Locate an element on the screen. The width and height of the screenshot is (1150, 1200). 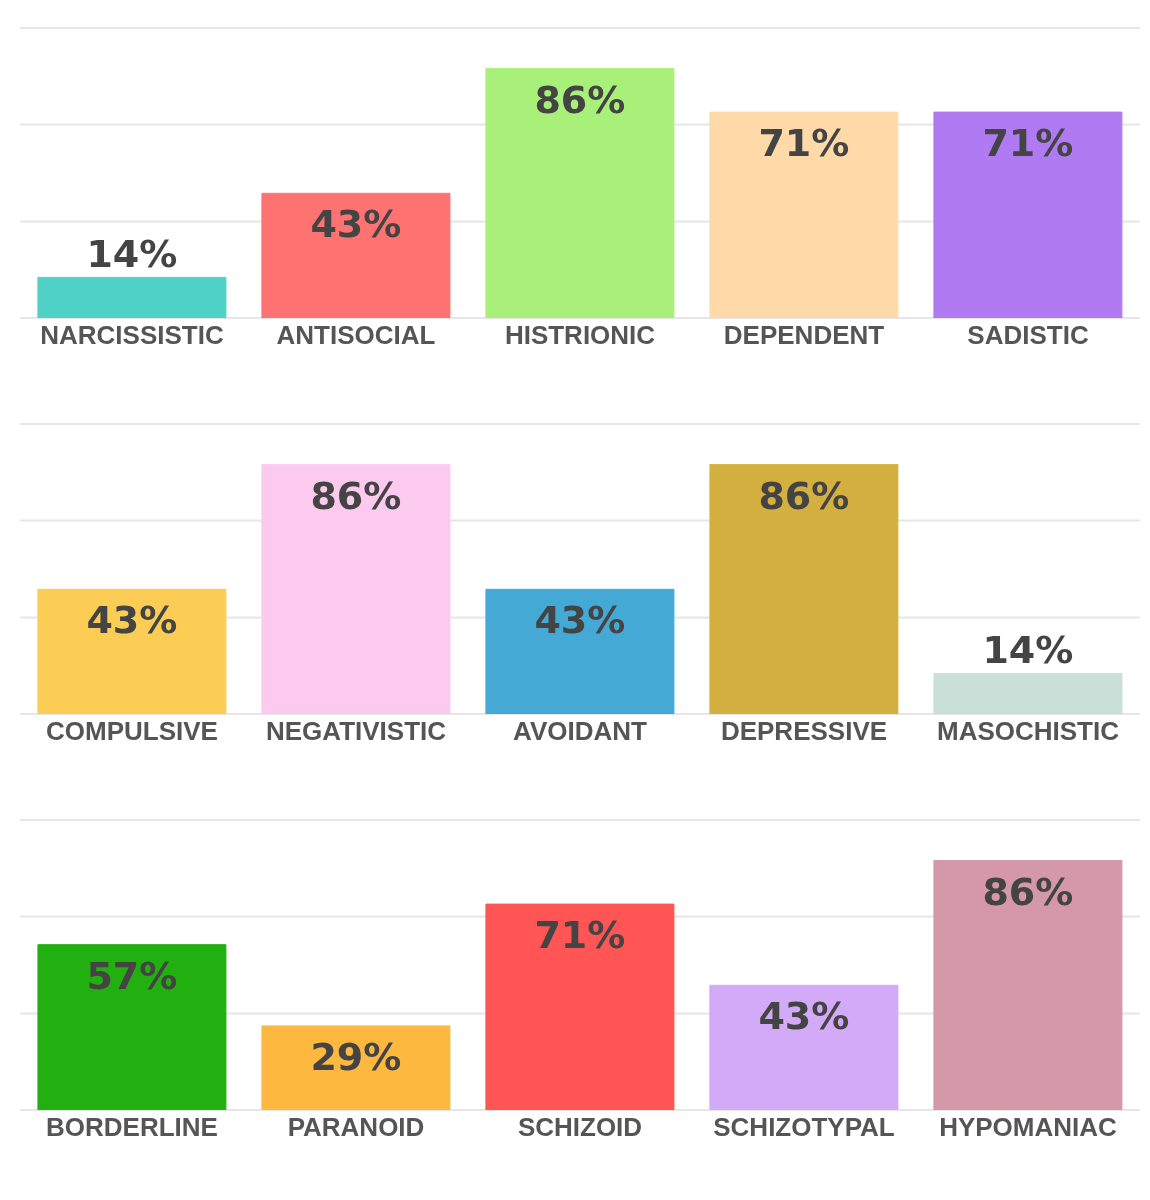
x-tick-label: BORDERLINE is located at coordinates (132, 1127).